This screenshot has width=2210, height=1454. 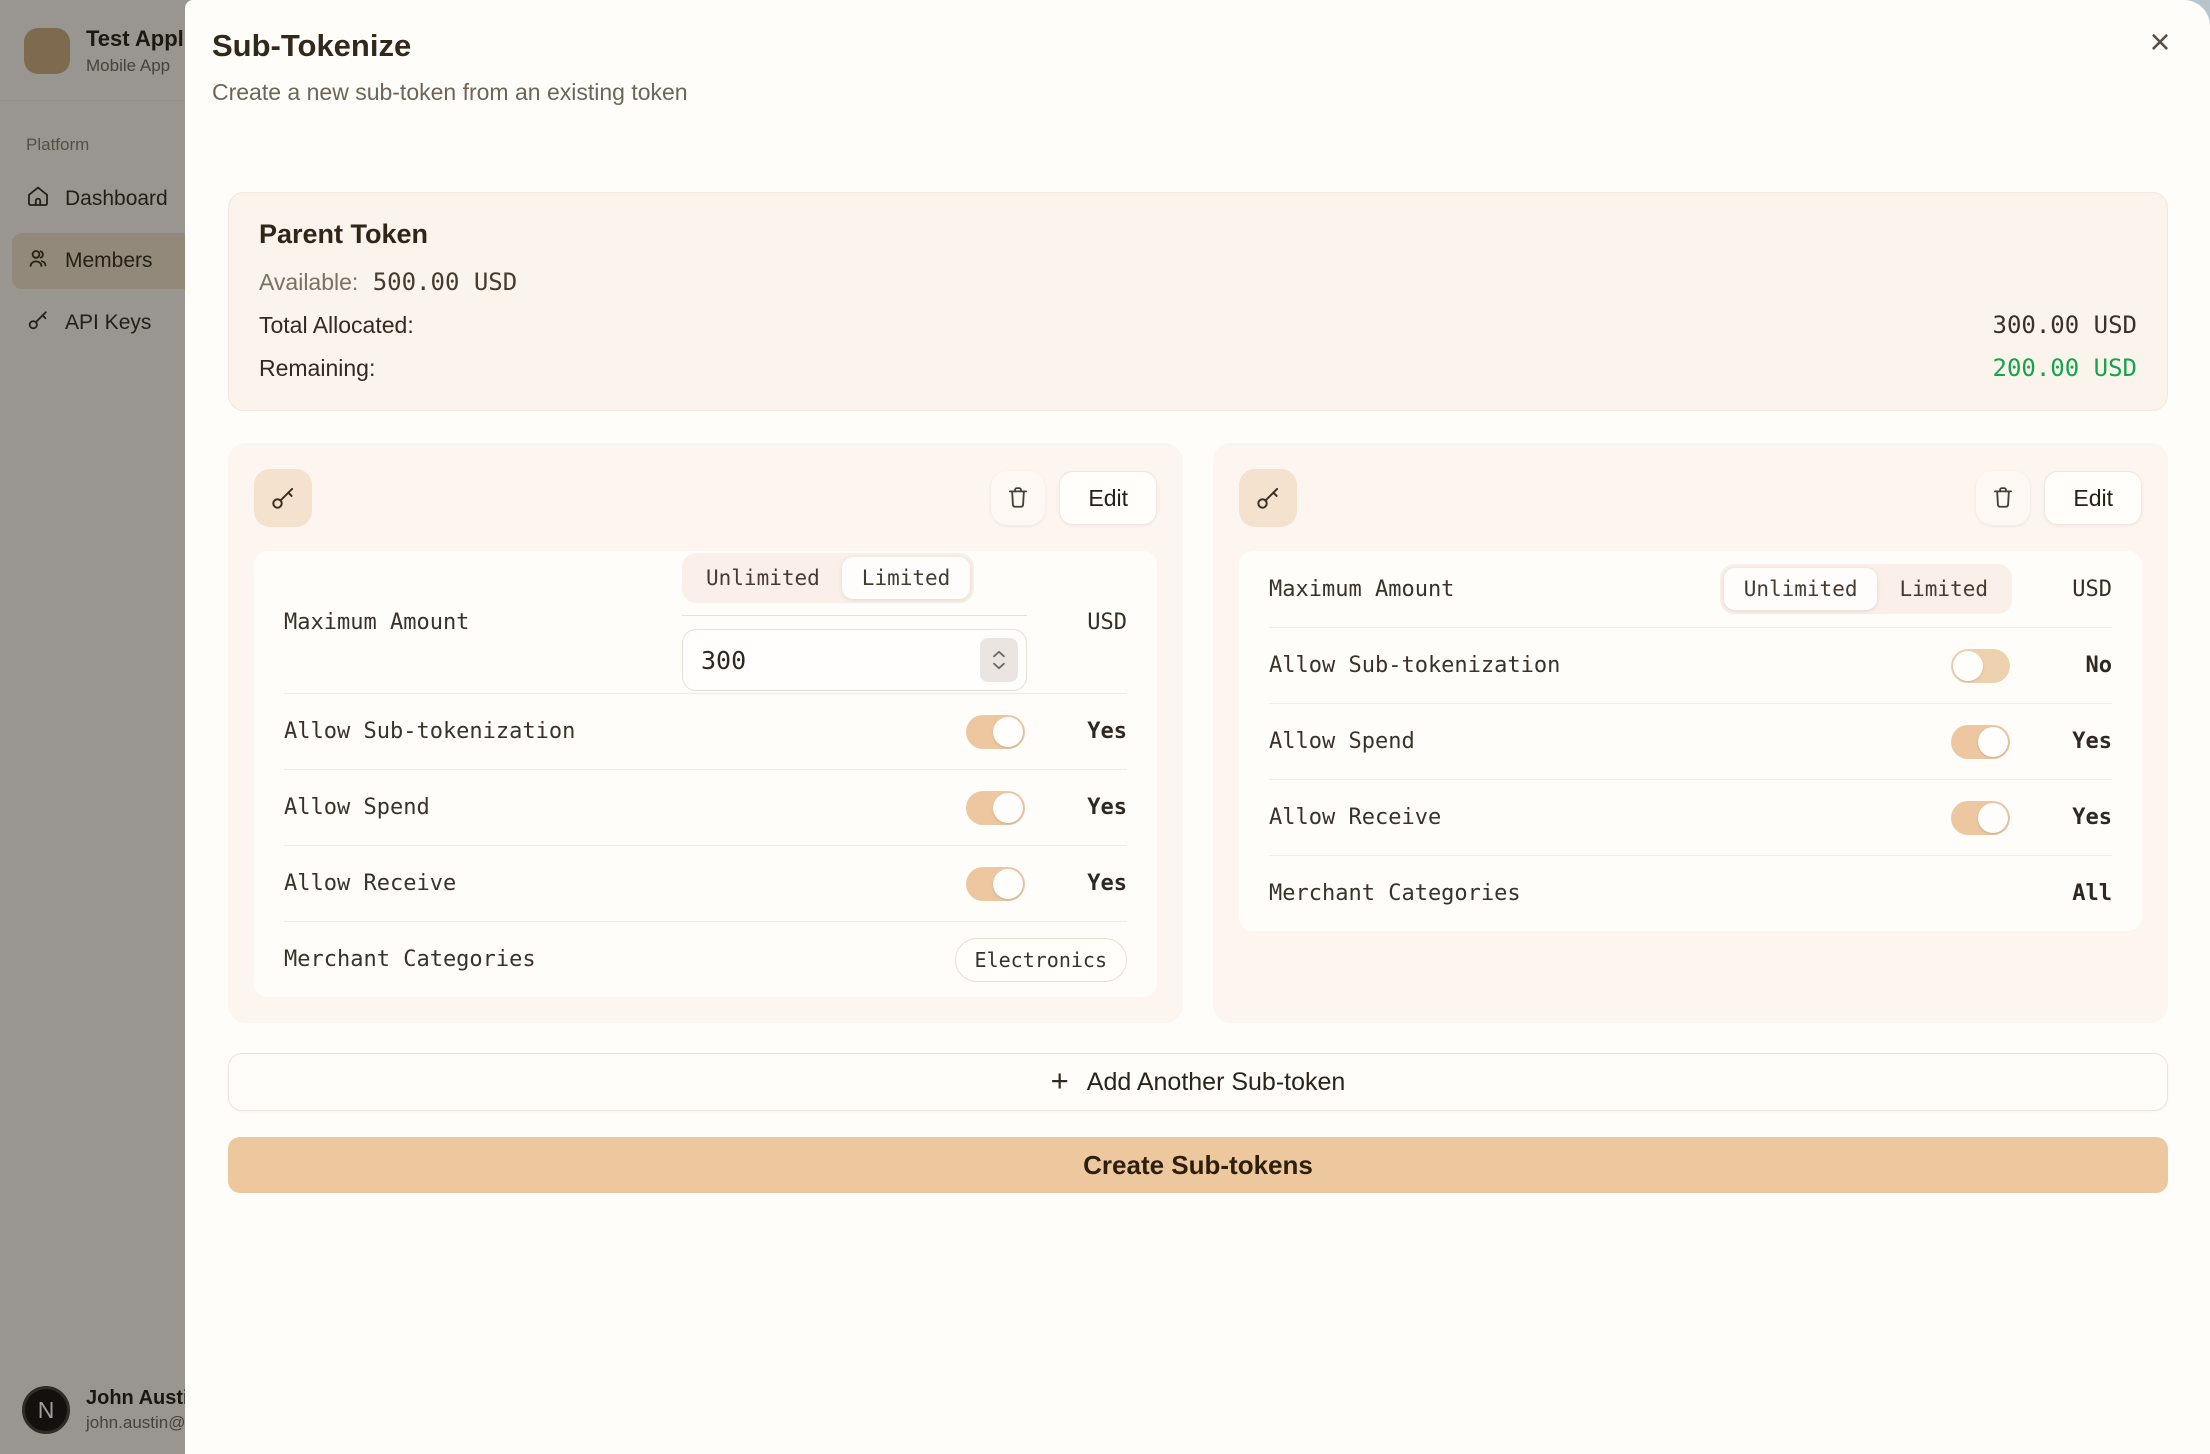 What do you see at coordinates (1040, 959) in the screenshot?
I see `merchant-category-badge: Electronics` at bounding box center [1040, 959].